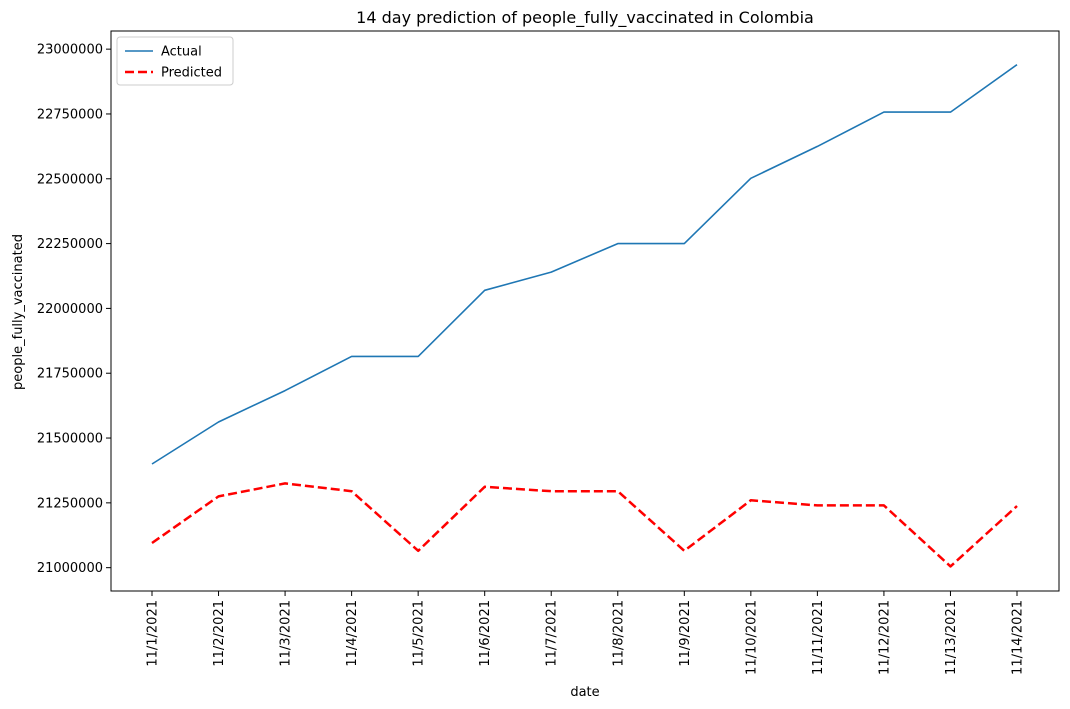  Describe the element at coordinates (153, 633) in the screenshot. I see `x-tick-label: 11/1/2021` at that location.